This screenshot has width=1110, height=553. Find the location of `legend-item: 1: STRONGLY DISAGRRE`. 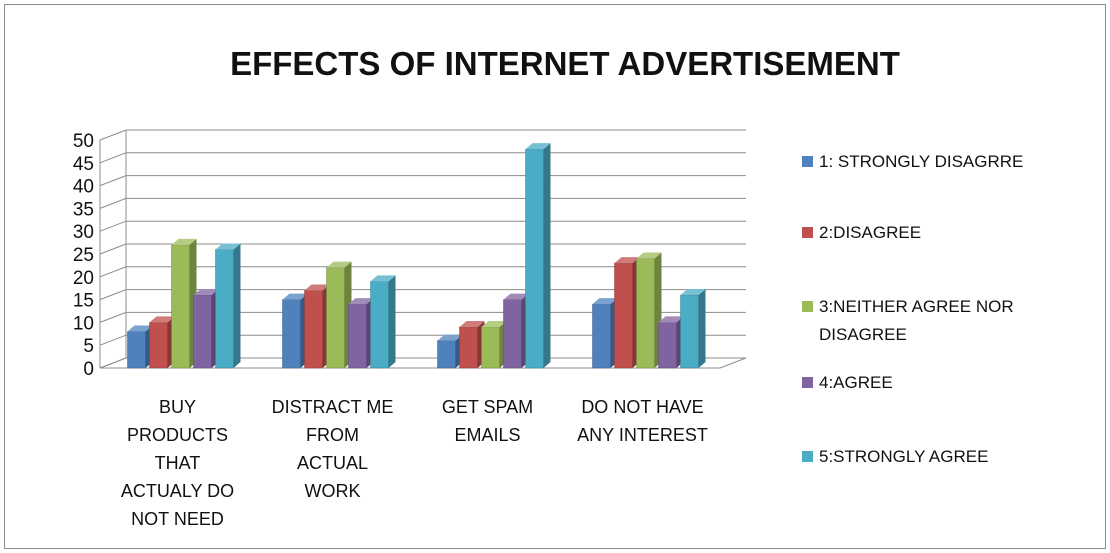

legend-item: 1: STRONGLY DISAGRRE is located at coordinates (912, 161).